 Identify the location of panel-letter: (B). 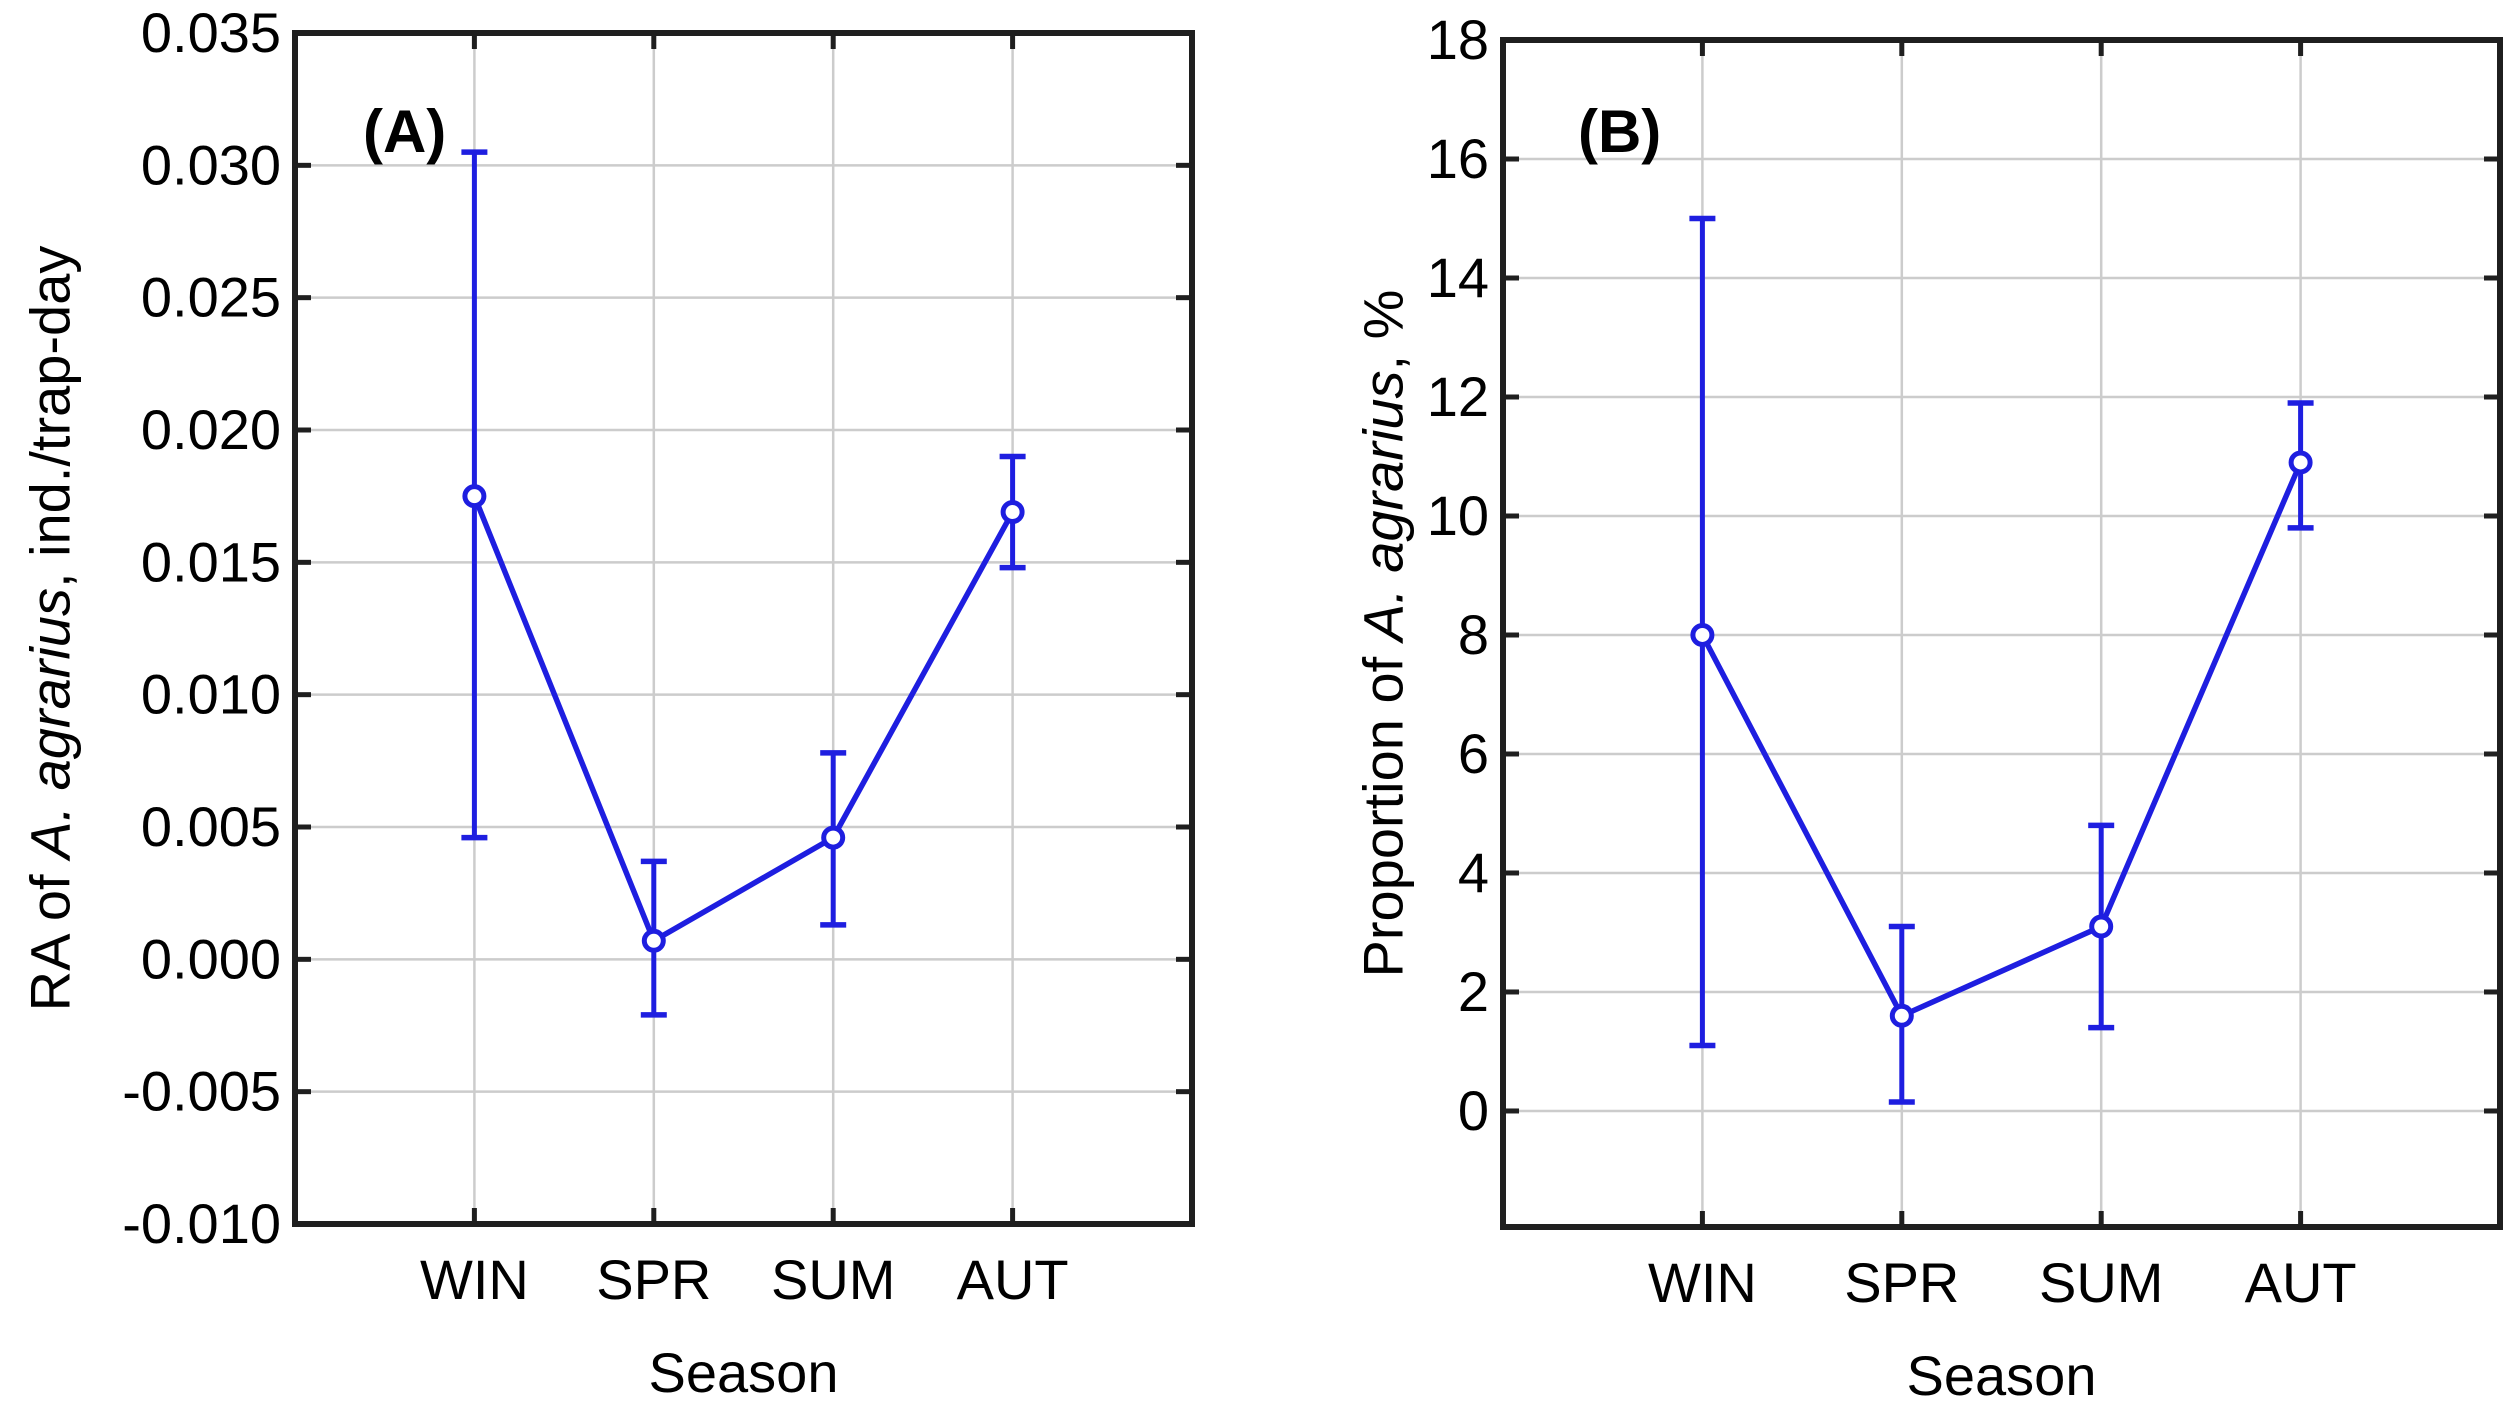
(1619, 131).